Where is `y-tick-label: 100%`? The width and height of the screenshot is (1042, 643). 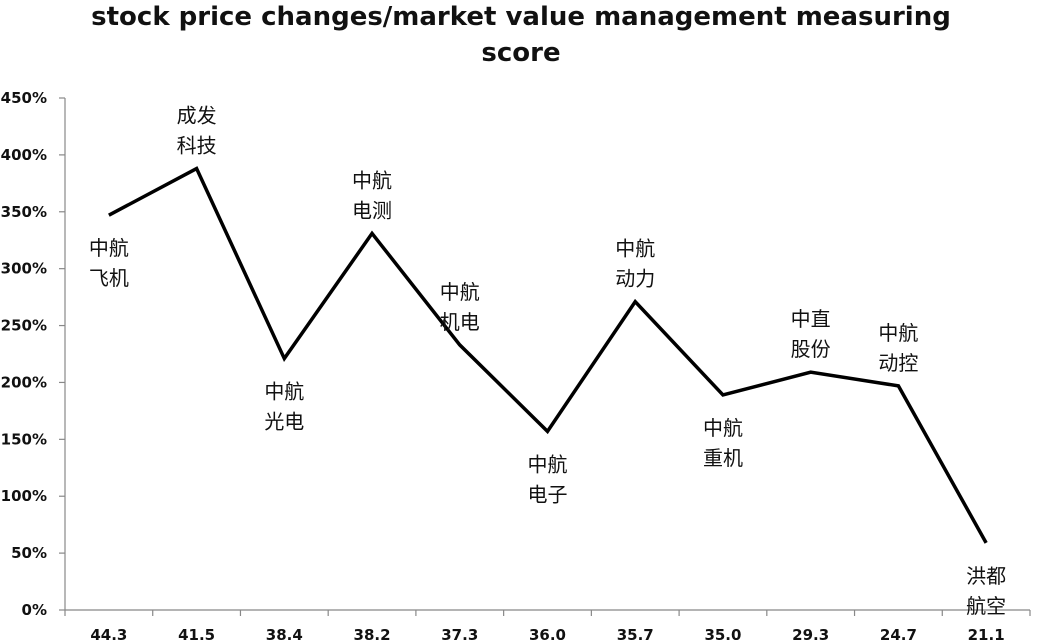 y-tick-label: 100% is located at coordinates (24, 496).